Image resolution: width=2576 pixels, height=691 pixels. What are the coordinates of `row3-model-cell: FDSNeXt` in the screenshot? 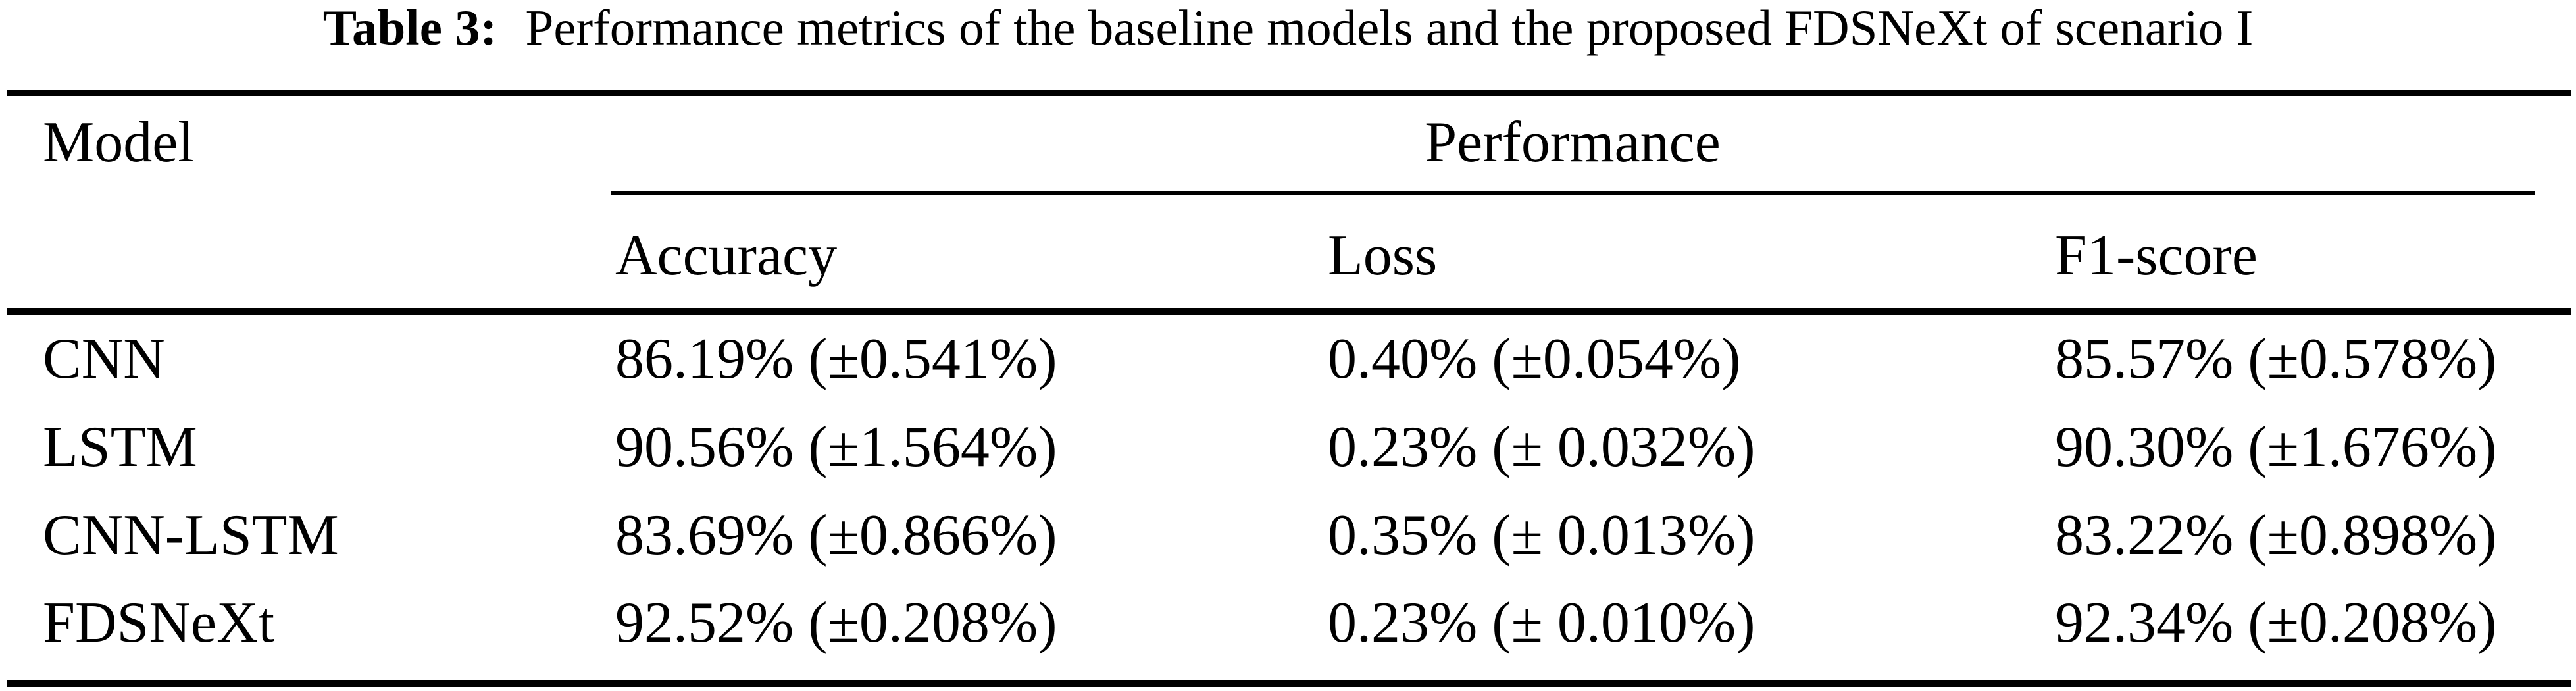 It's located at (159, 623).